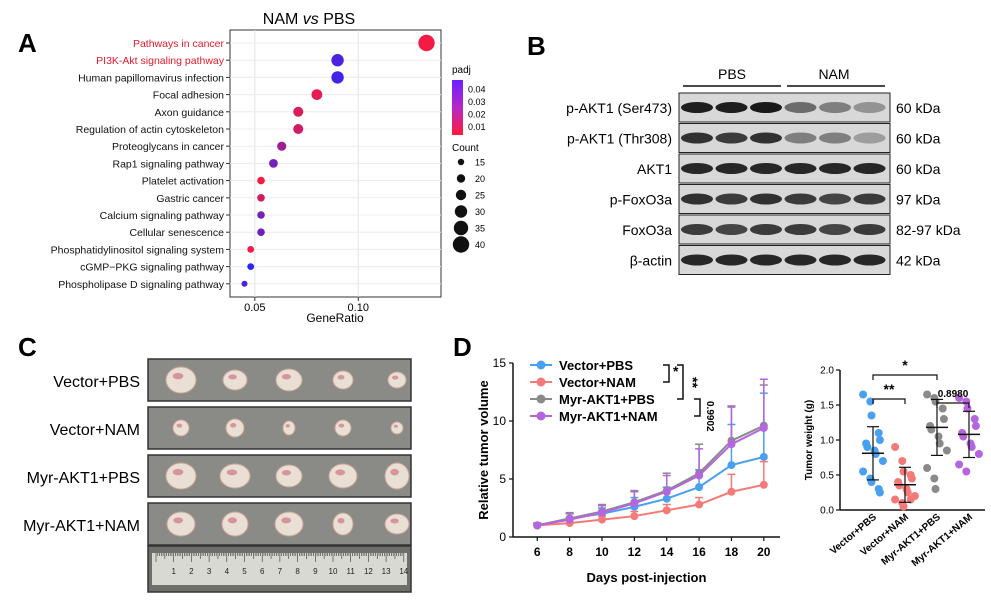 The image size is (991, 601). Describe the element at coordinates (190, 113) in the screenshot. I see `dotplot-term-label: Axon guidance` at that location.